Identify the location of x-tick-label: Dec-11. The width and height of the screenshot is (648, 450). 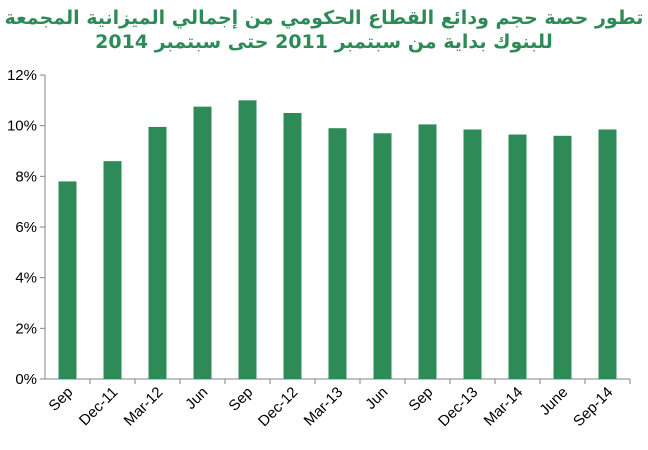
(98, 406).